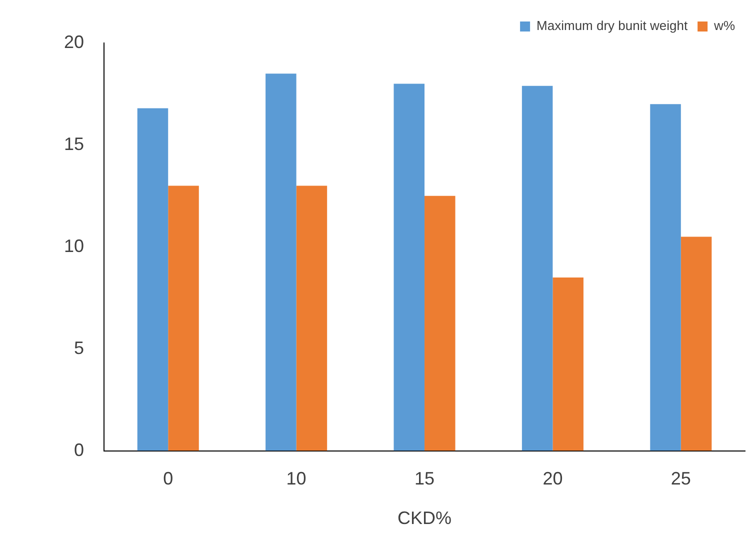  What do you see at coordinates (74, 42) in the screenshot?
I see `y-tick-label: 20` at bounding box center [74, 42].